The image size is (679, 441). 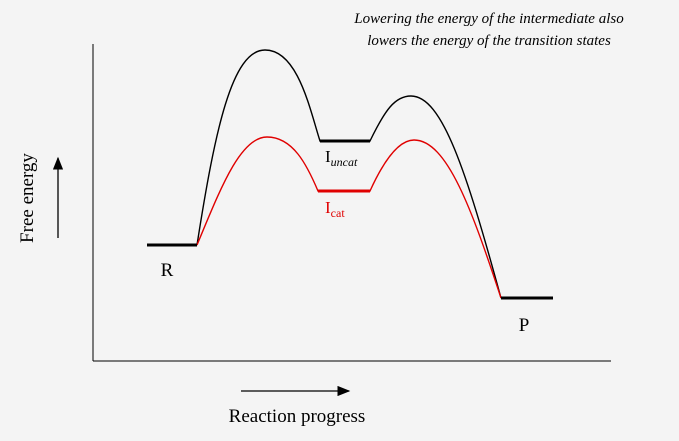 What do you see at coordinates (344, 162) in the screenshot?
I see `intermediate-uncat-subscript: uncat` at bounding box center [344, 162].